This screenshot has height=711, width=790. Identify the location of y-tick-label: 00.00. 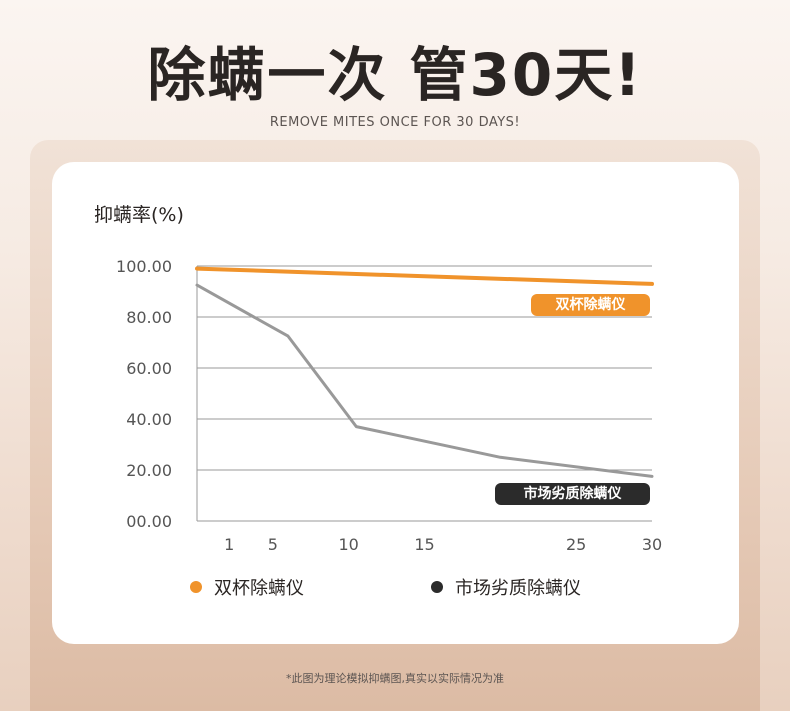
(149, 521).